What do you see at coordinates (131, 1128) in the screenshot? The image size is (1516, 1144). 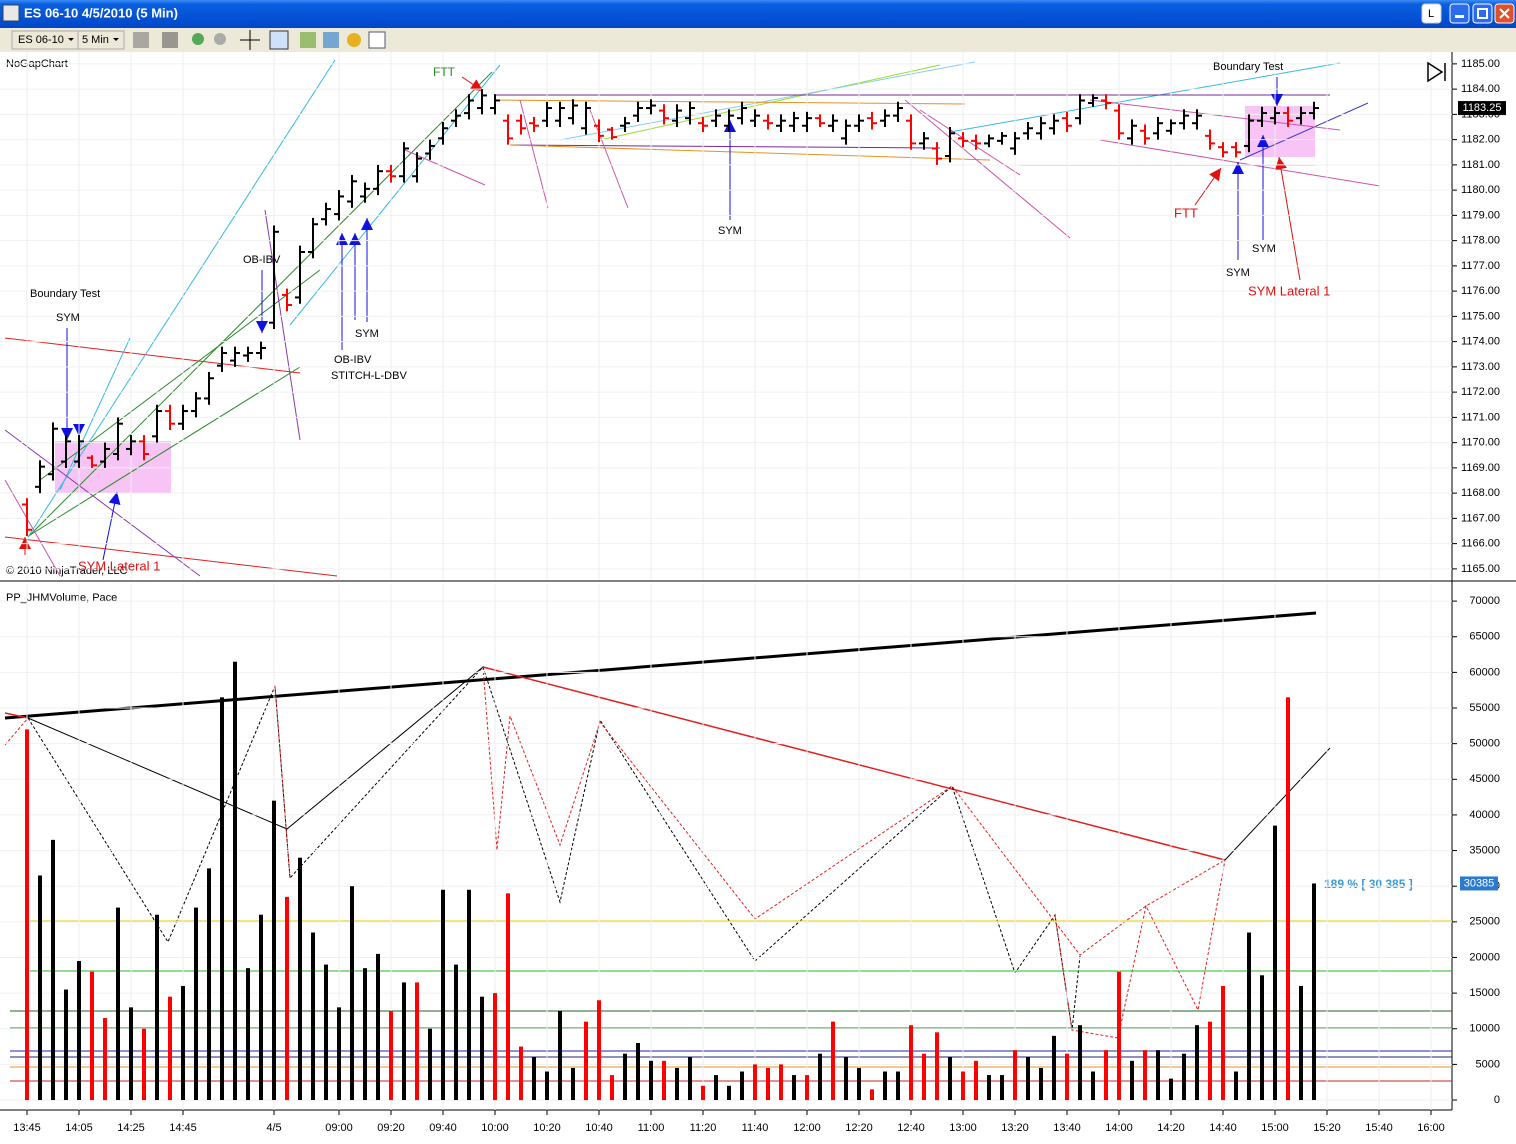 I see `x-tick-label: 14:25` at bounding box center [131, 1128].